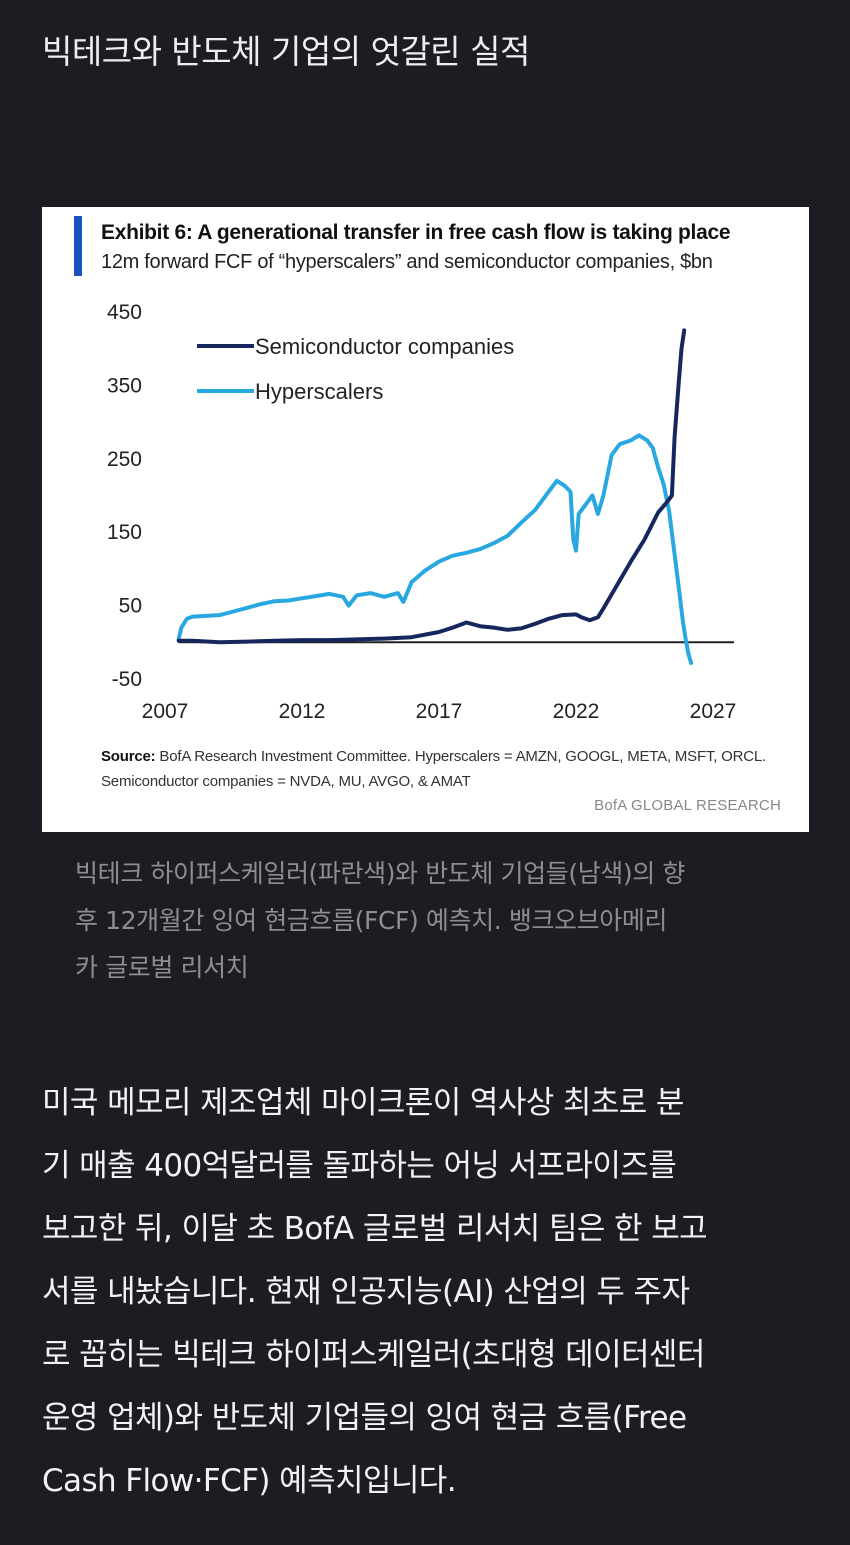 This screenshot has width=850, height=1545. I want to click on x-tick-label: 2017, so click(439, 711).